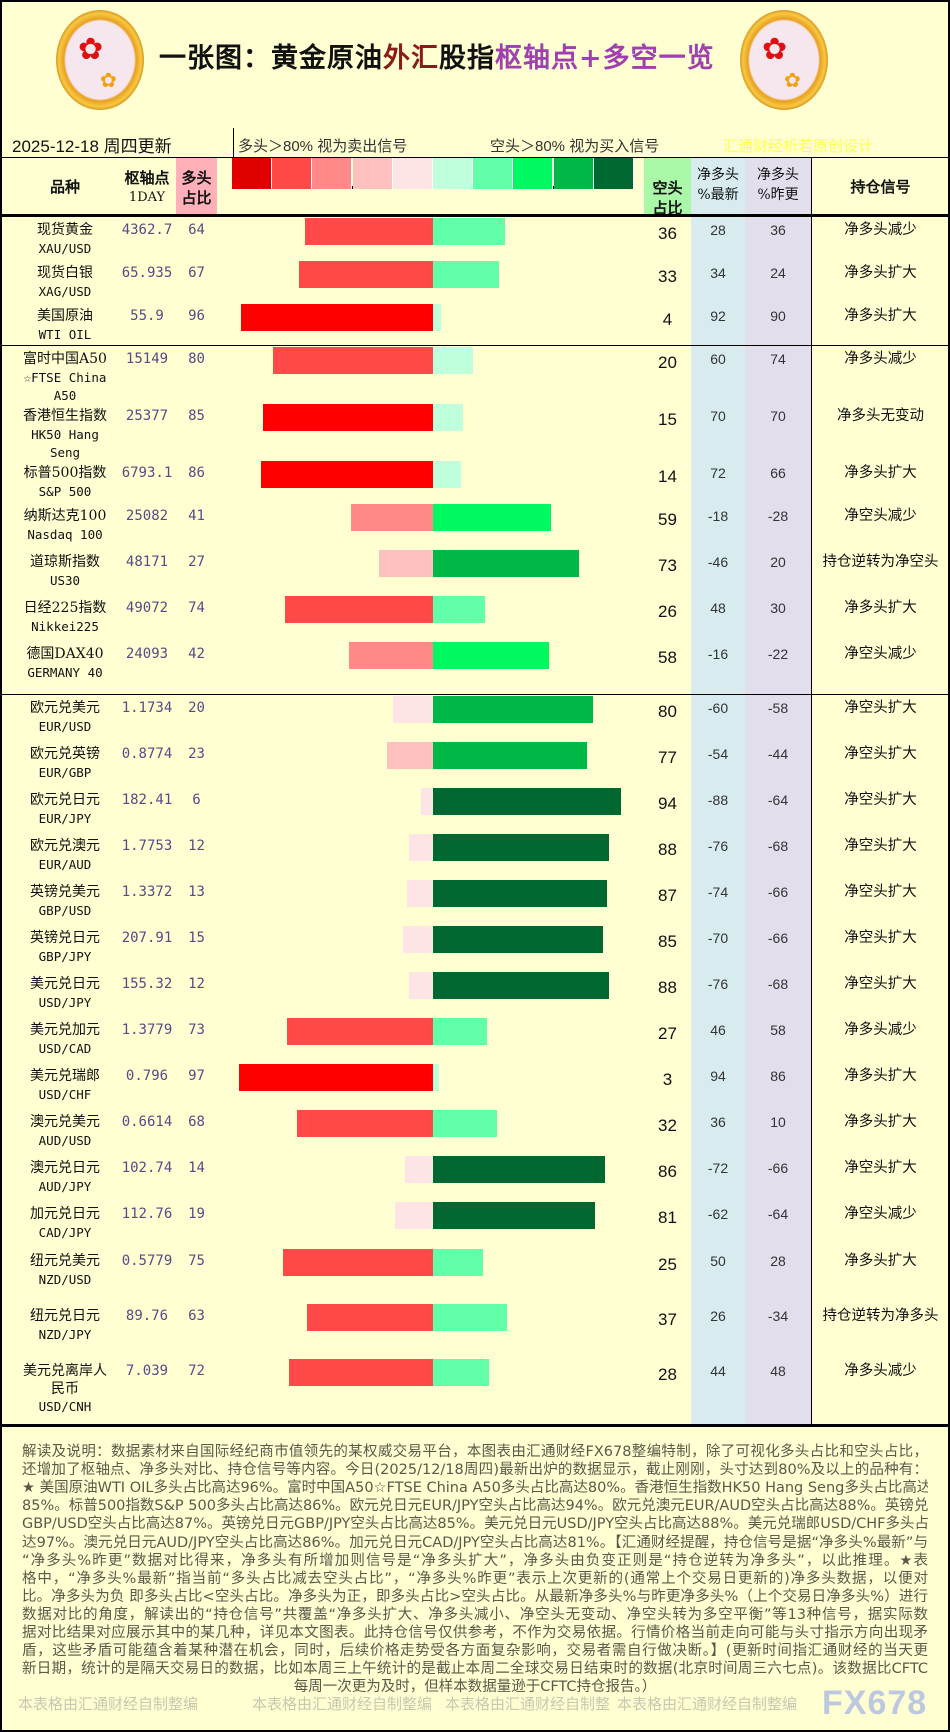  Describe the element at coordinates (718, 800) in the screenshot. I see `net-long-latest: -88` at that location.